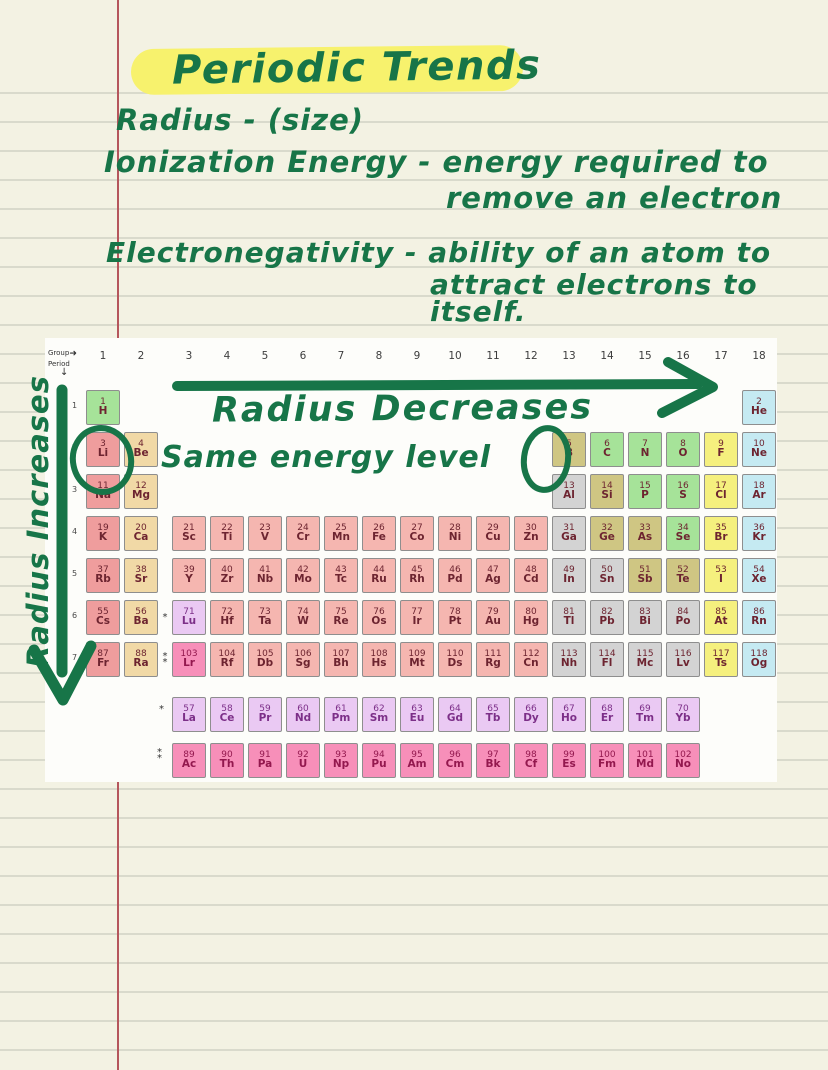 This screenshot has height=1070, width=828. I want to click on element-symbol: Zr, so click(227, 578).